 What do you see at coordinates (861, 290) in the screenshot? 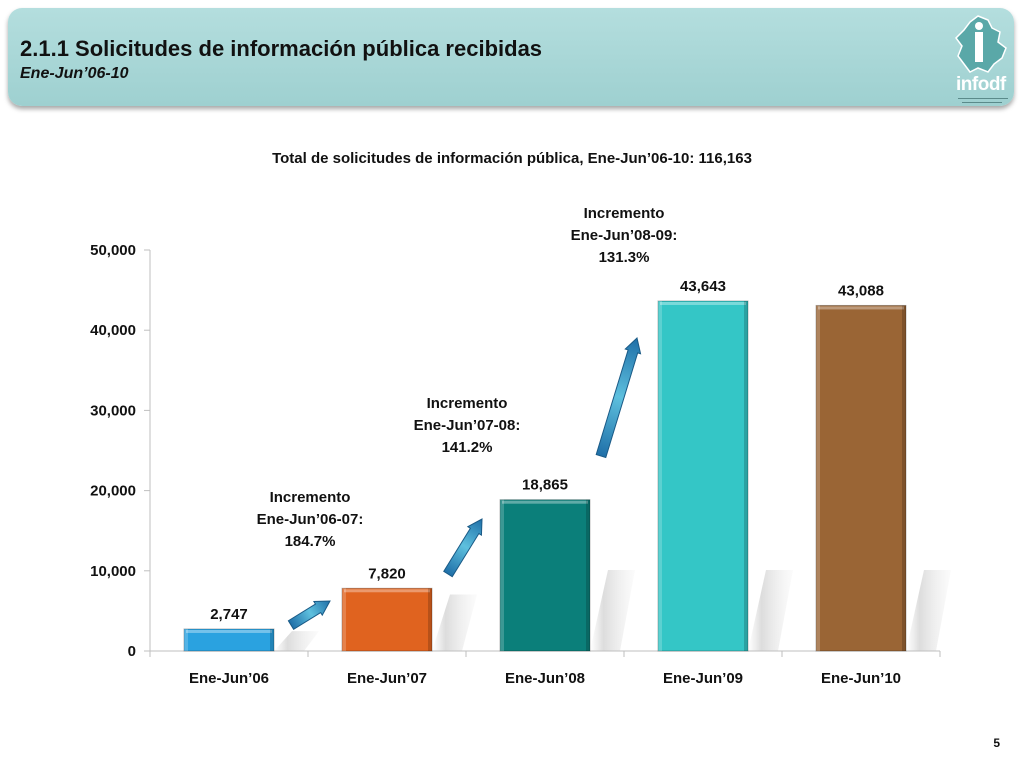
I see `data-label: 43,088` at bounding box center [861, 290].